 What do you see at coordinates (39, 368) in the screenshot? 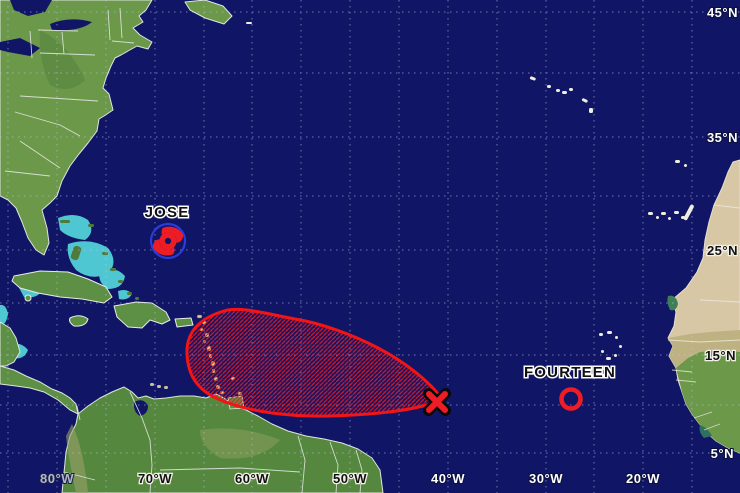
I see `central-america` at bounding box center [39, 368].